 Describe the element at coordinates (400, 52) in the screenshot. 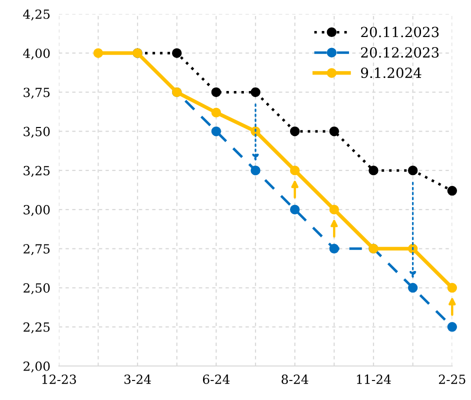

I see `legend-label: 20.12.2023` at that location.